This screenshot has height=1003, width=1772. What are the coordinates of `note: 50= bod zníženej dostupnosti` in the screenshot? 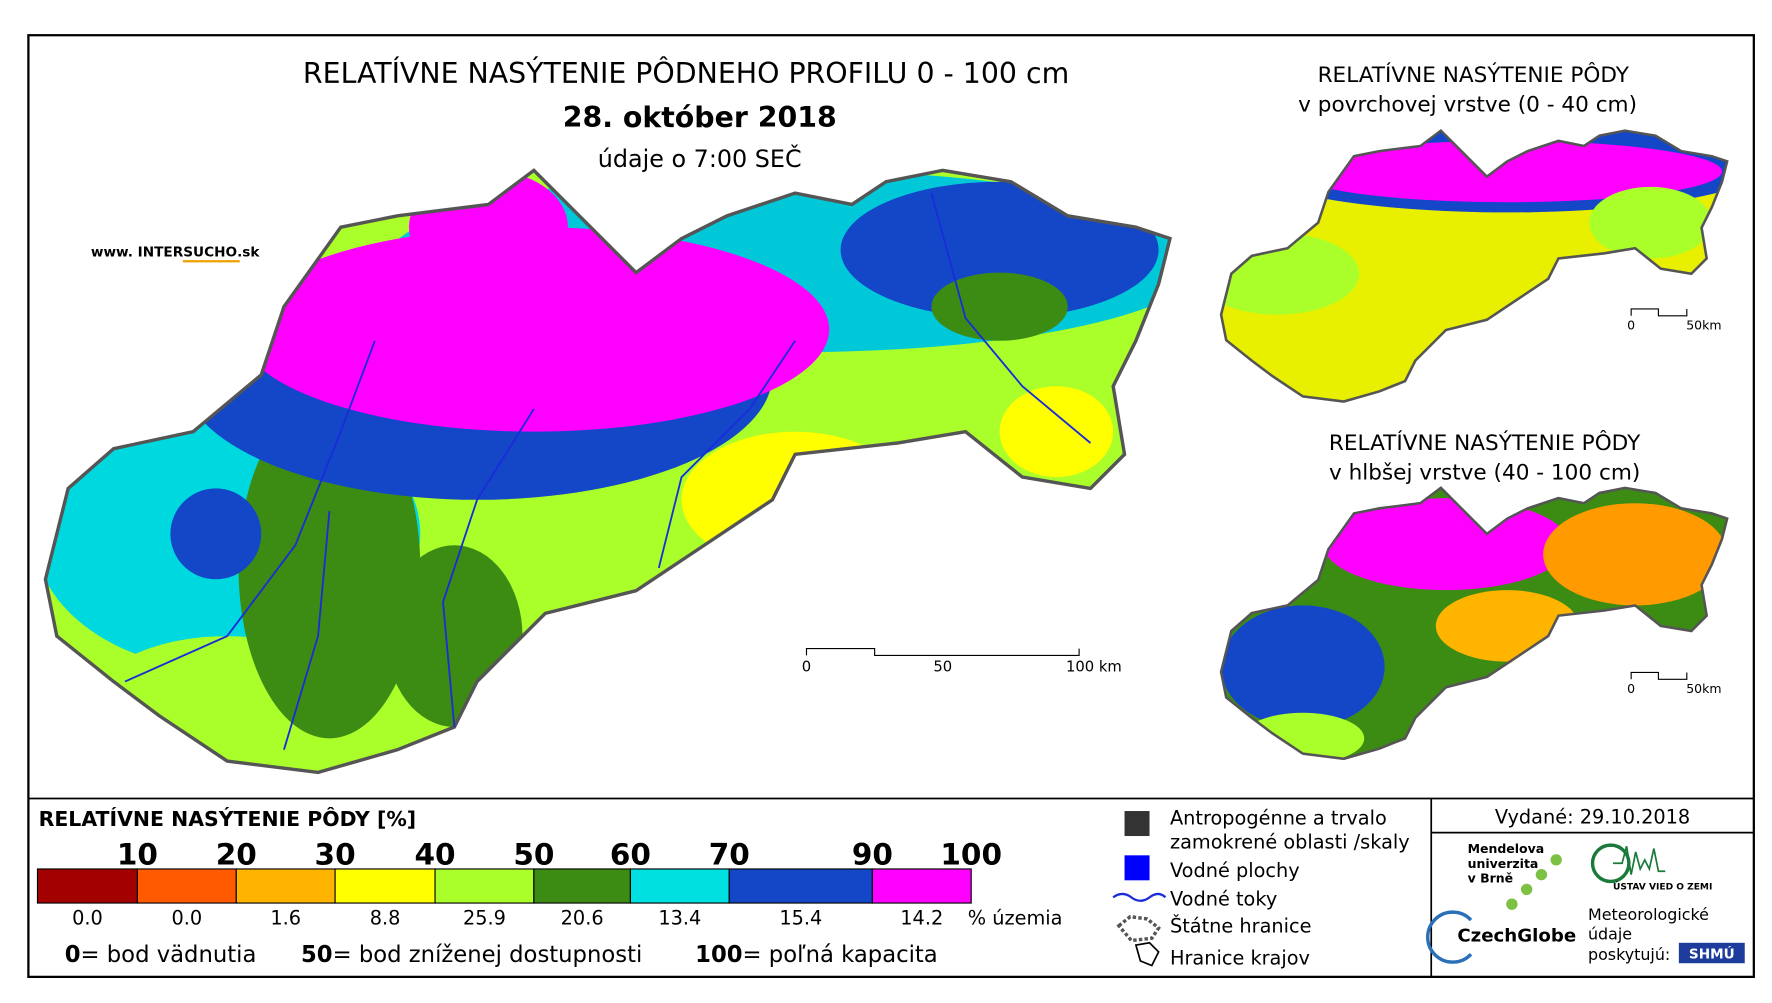 It's located at (471, 955).